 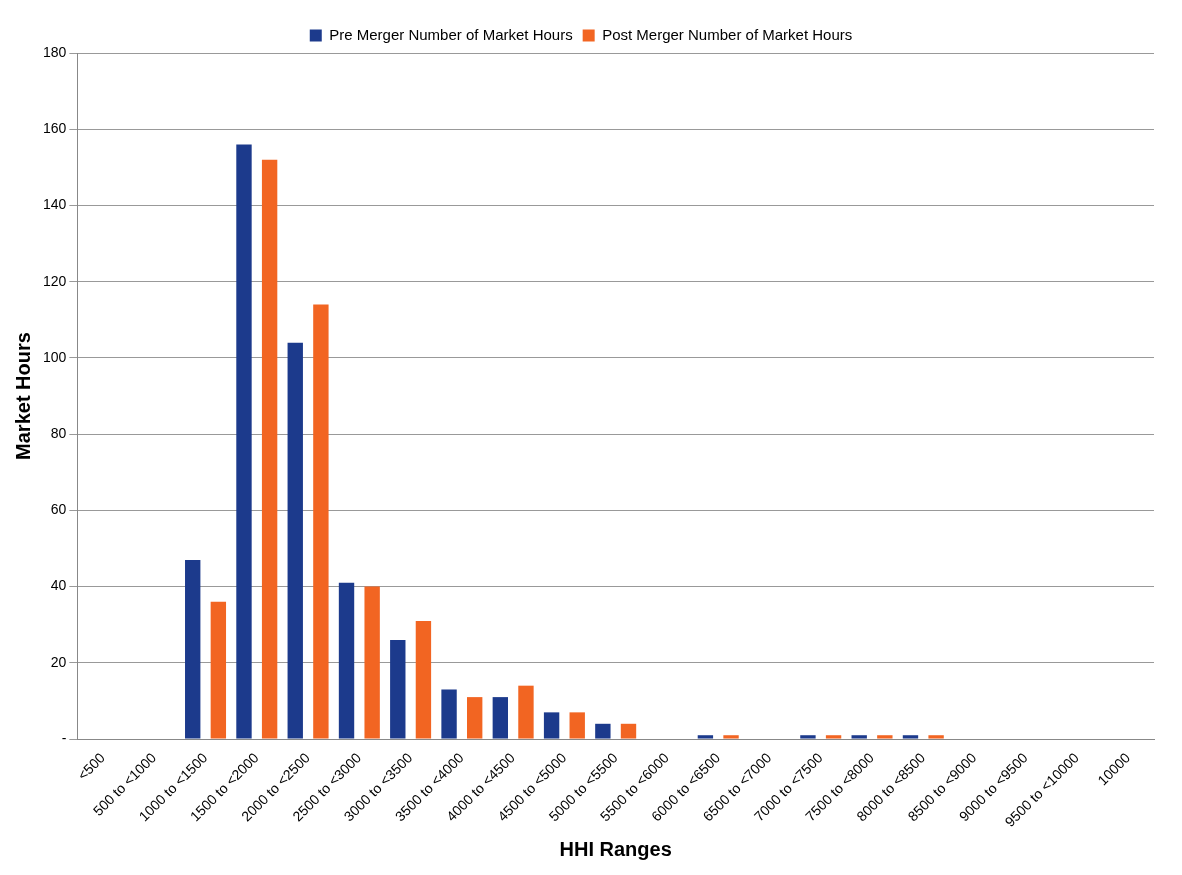 What do you see at coordinates (55, 280) in the screenshot?
I see `y-tick-label: 120` at bounding box center [55, 280].